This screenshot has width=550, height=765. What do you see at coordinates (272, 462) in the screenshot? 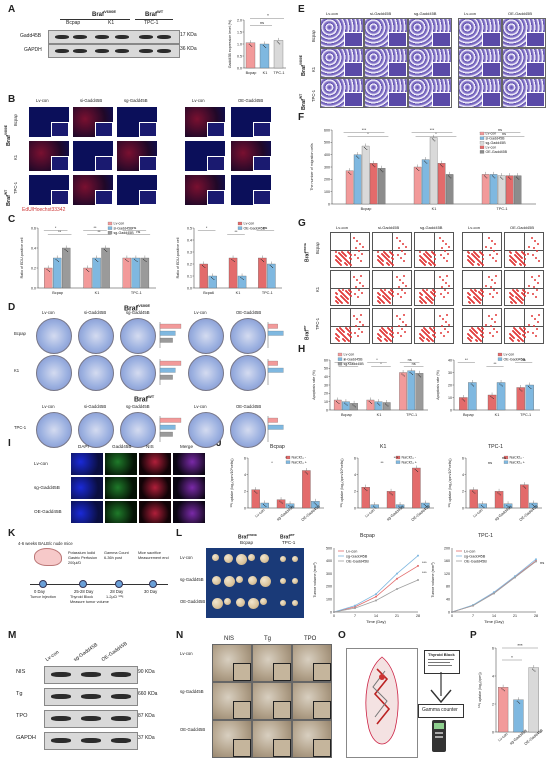
I see `sig-label: *` at bounding box center [272, 462].